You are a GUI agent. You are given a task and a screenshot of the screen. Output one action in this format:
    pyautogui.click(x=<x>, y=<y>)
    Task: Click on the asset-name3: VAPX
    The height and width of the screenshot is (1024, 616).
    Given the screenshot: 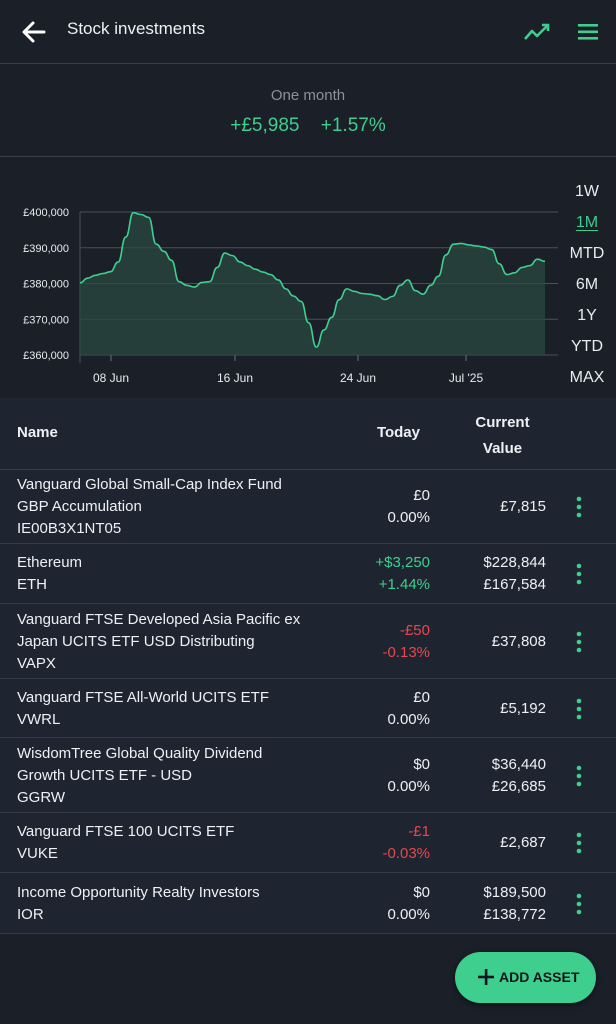 What is the action you would take?
    pyautogui.click(x=36, y=663)
    